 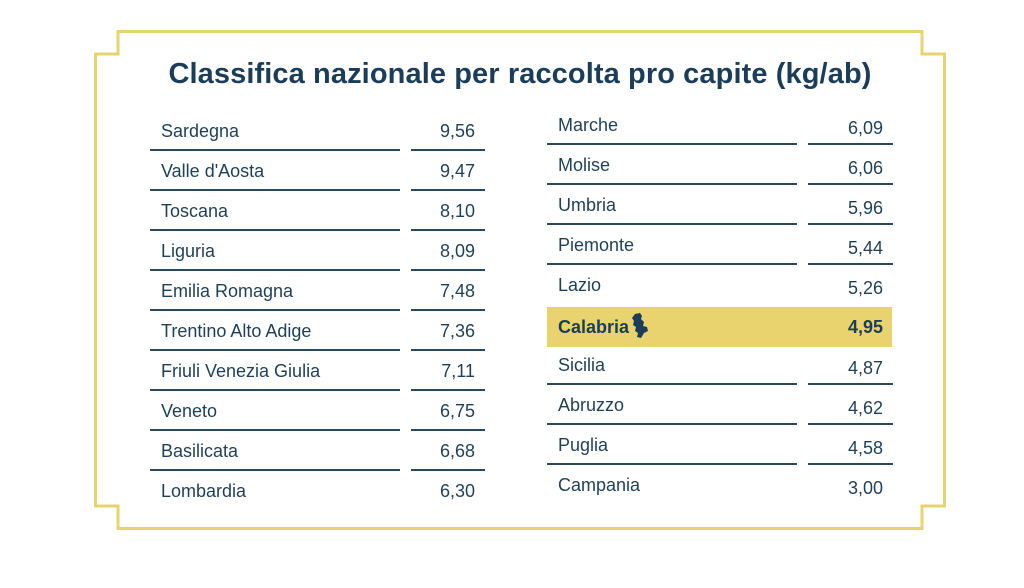 I want to click on region-name: Marche, so click(x=672, y=126).